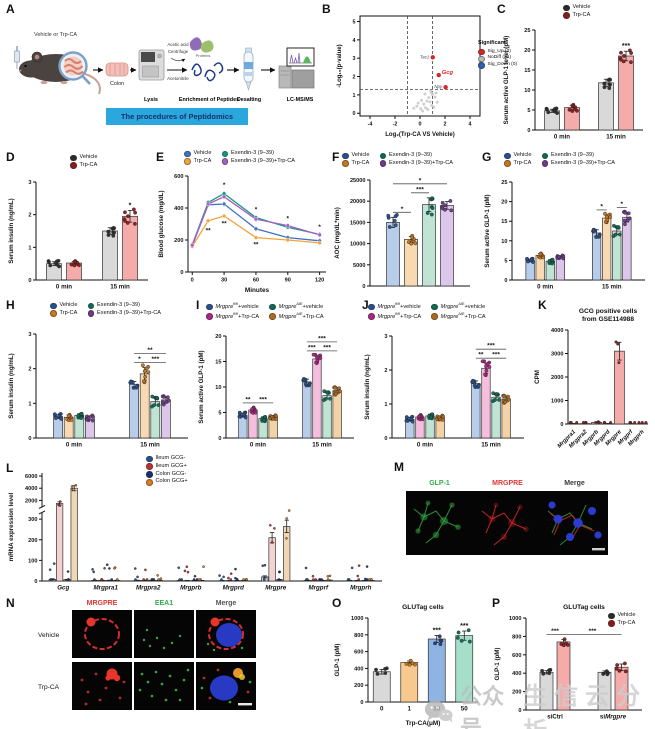 This screenshot has height=729, width=655. Describe the element at coordinates (203, 55) in the screenshot. I see `proteins-label: Proteins` at that location.